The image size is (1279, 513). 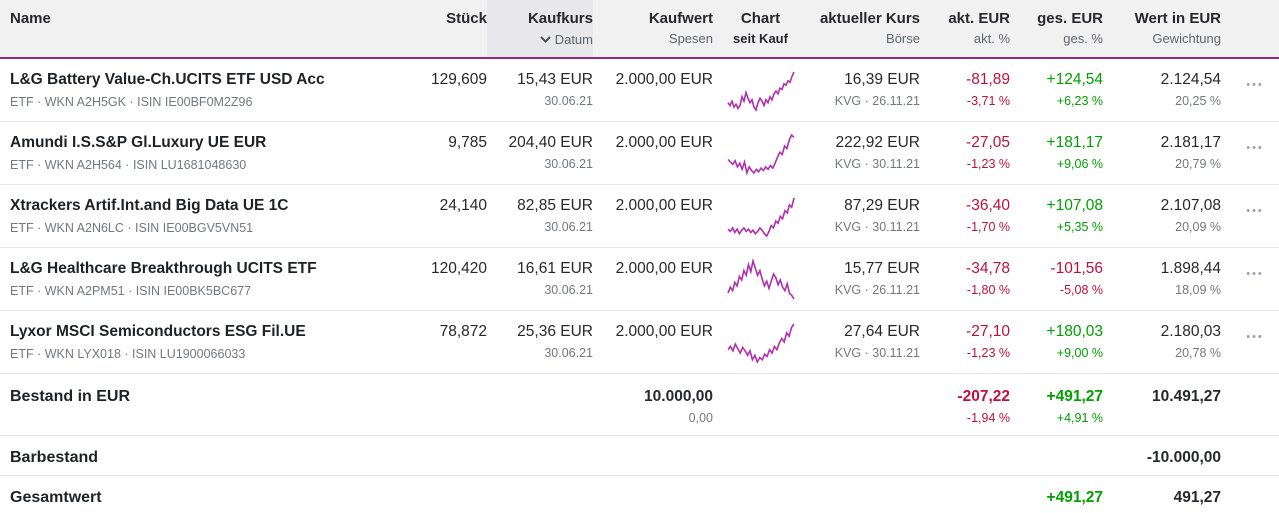 What do you see at coordinates (1172, 215) in the screenshot?
I see `wert-cell: 2.107,08 20,09 %` at bounding box center [1172, 215].